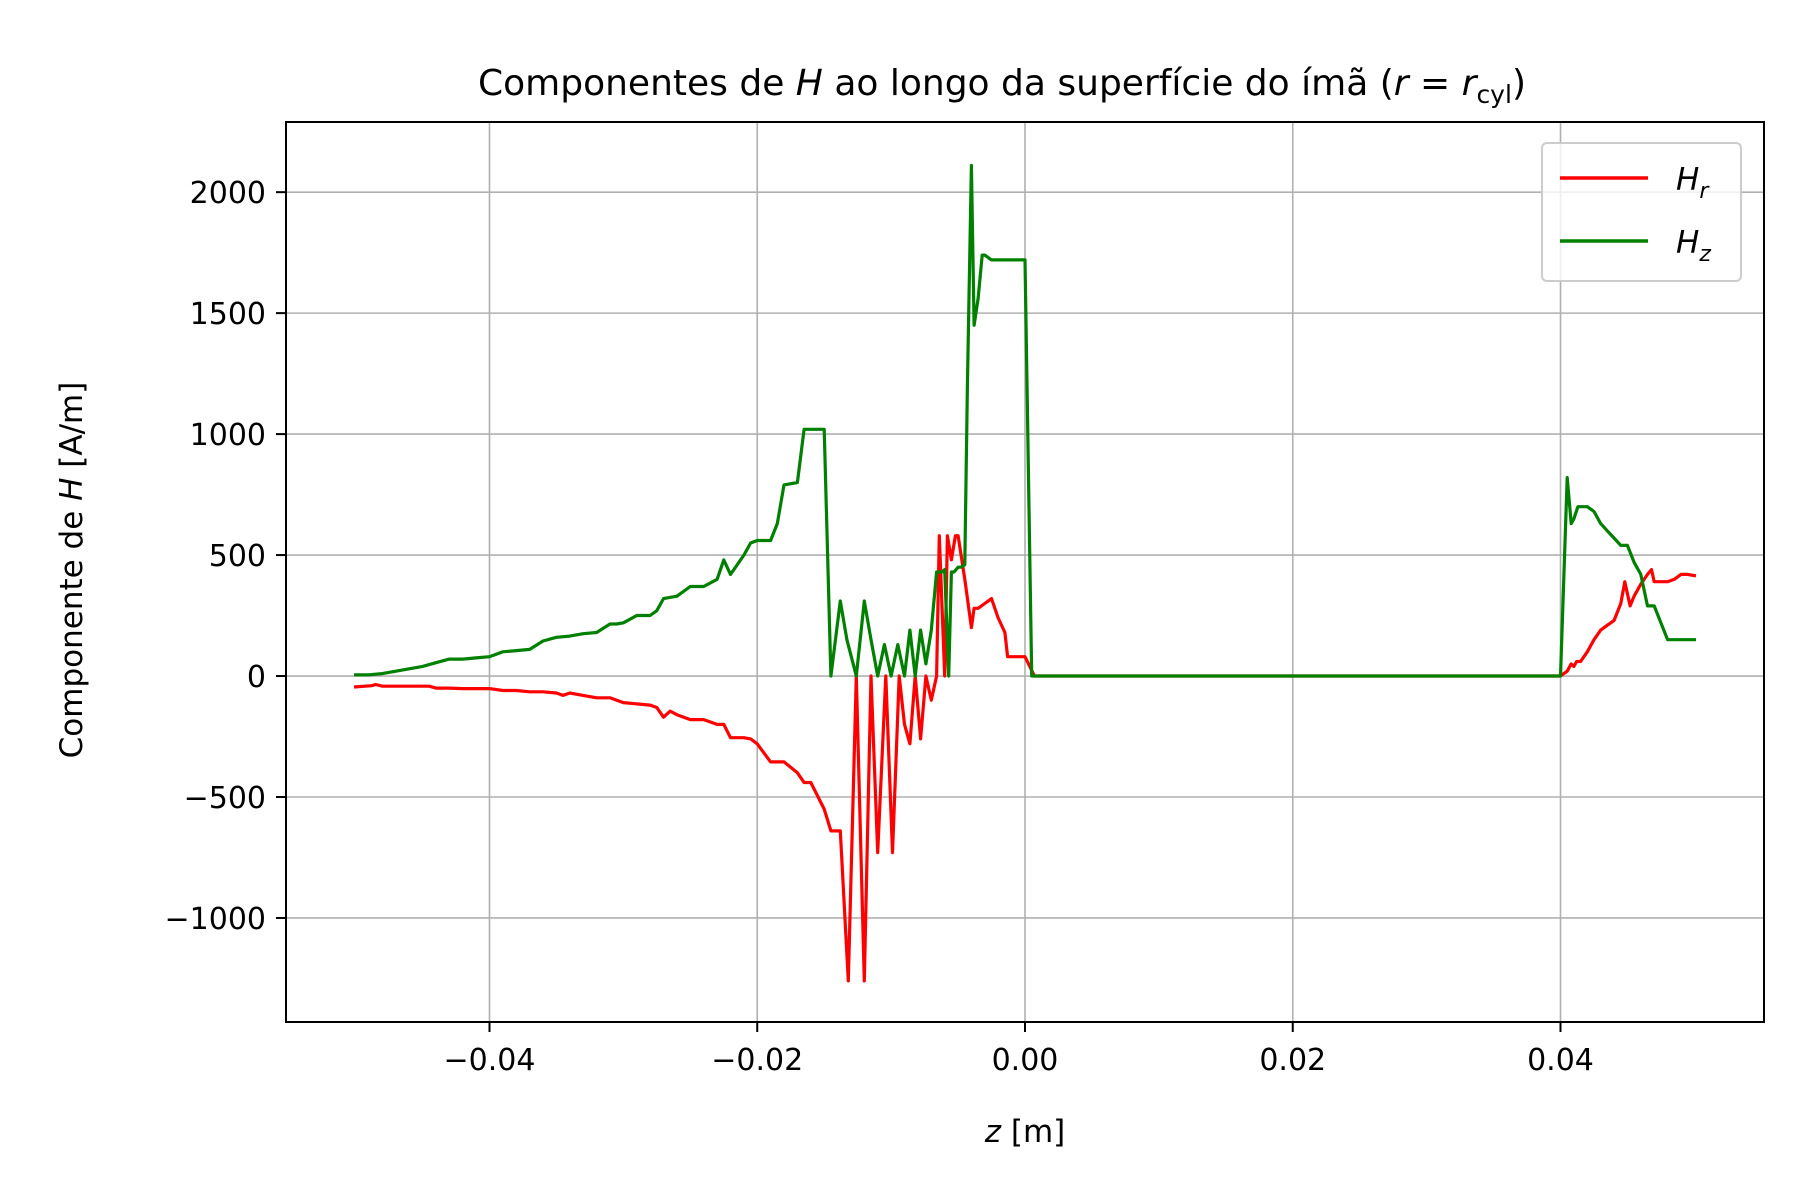  What do you see at coordinates (490, 1060) in the screenshot?
I see `x-tick-label: −0.04` at bounding box center [490, 1060].